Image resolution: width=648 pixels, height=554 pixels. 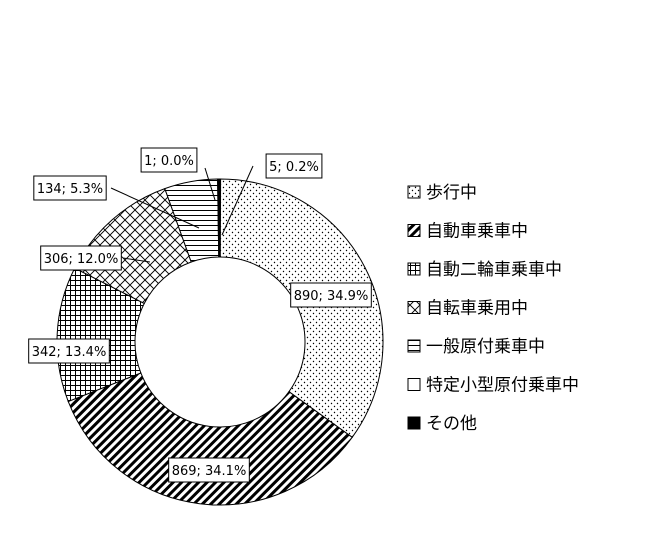 What do you see at coordinates (485, 347) in the screenshot?
I see `legend-label: 一般原付乗車中` at bounding box center [485, 347].